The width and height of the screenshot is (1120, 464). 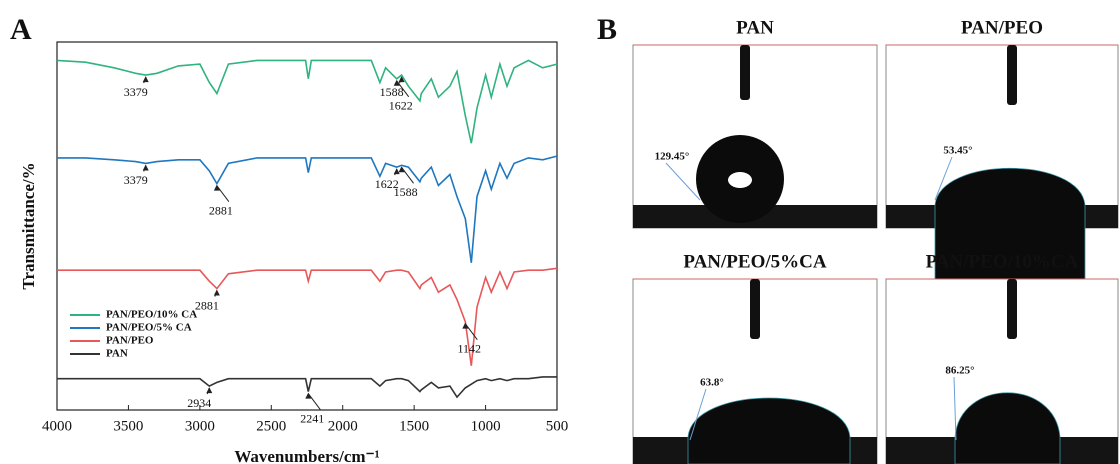 What do you see at coordinates (755, 27) in the screenshot?
I see `photo-title: PAN` at bounding box center [755, 27].